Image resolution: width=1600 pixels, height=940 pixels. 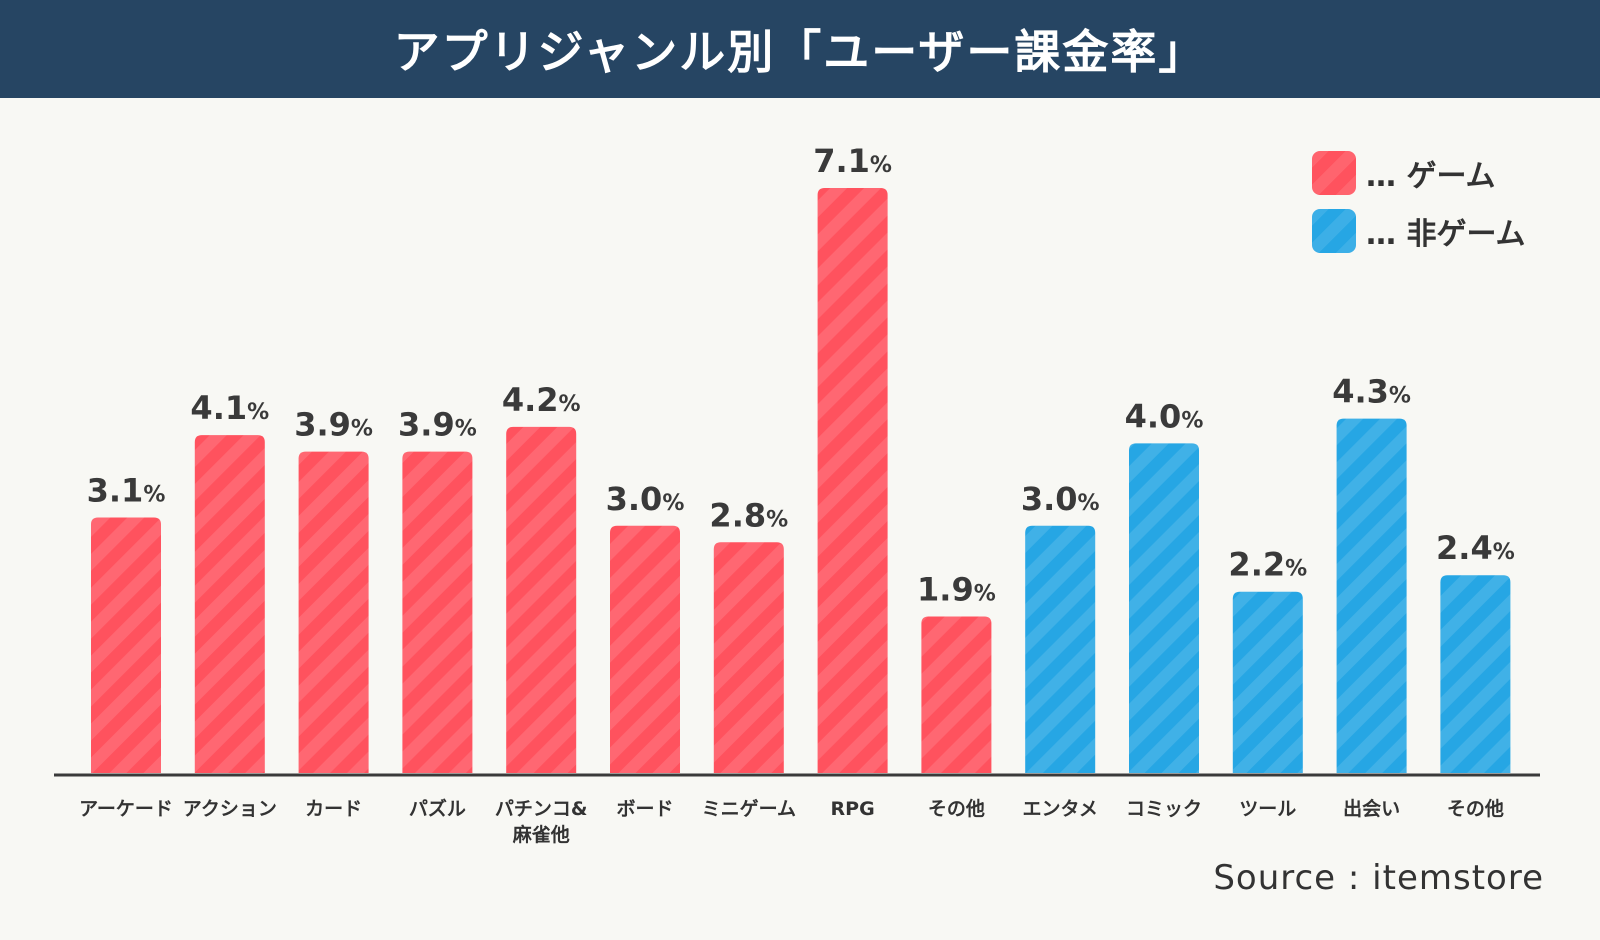 I want to click on chart-title: アプリジャンル別「ユーザー課金率」, so click(x=800, y=52).